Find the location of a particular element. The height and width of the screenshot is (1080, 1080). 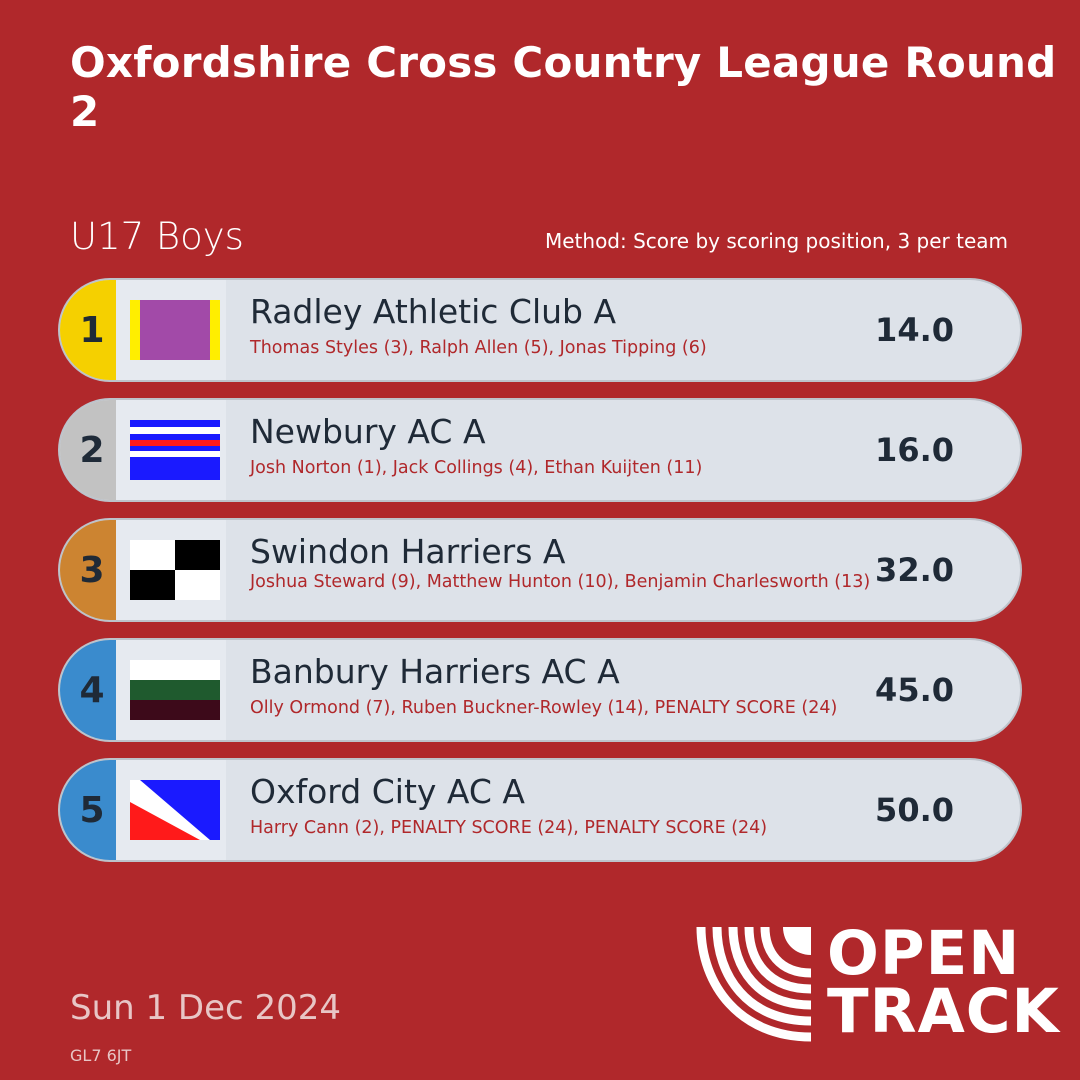

opentrack-logo: OPEN TRACK is located at coordinates (877, 984).